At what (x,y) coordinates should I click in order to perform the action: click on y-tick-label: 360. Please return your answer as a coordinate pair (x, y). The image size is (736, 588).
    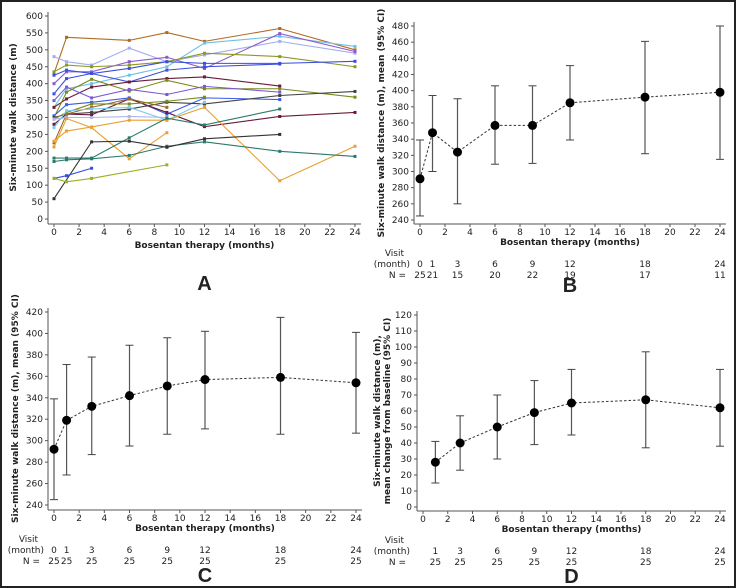
    Looking at the image, I should click on (34, 377).